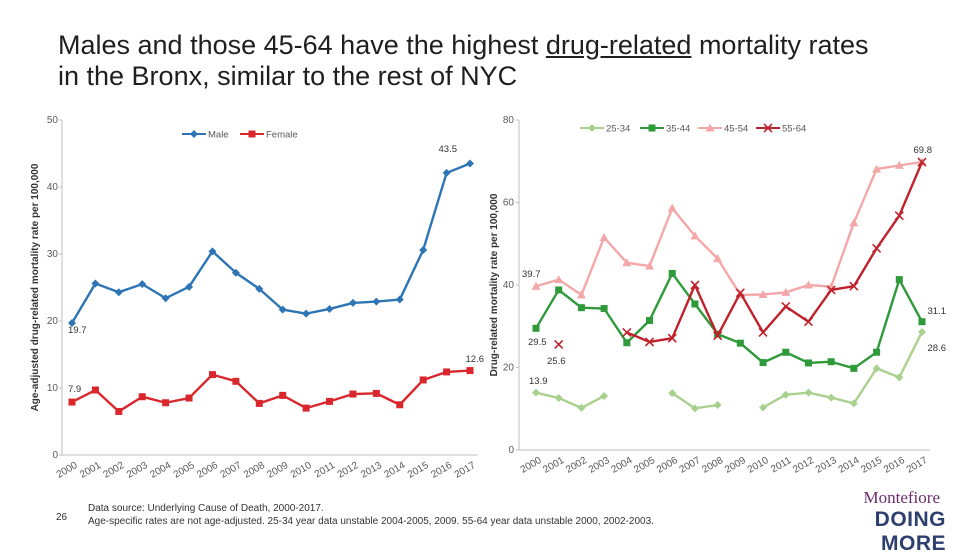  What do you see at coordinates (475, 359) in the screenshot?
I see `data-label: 12.6` at bounding box center [475, 359].